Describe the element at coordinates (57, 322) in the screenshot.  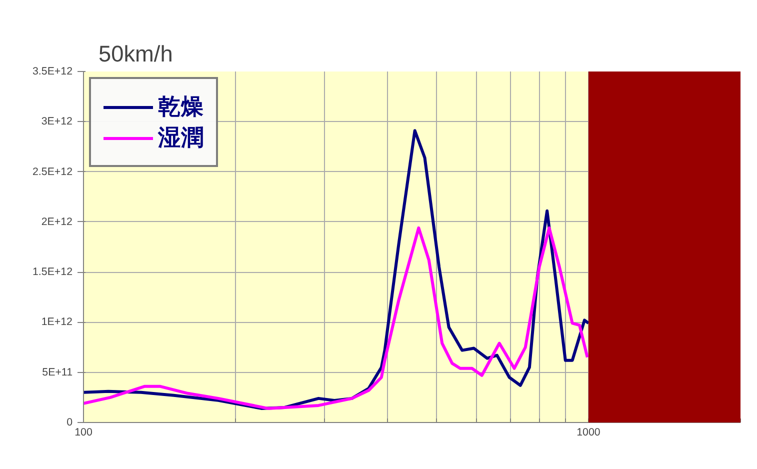
I see `y-tick-label: 1E+12` at that location.